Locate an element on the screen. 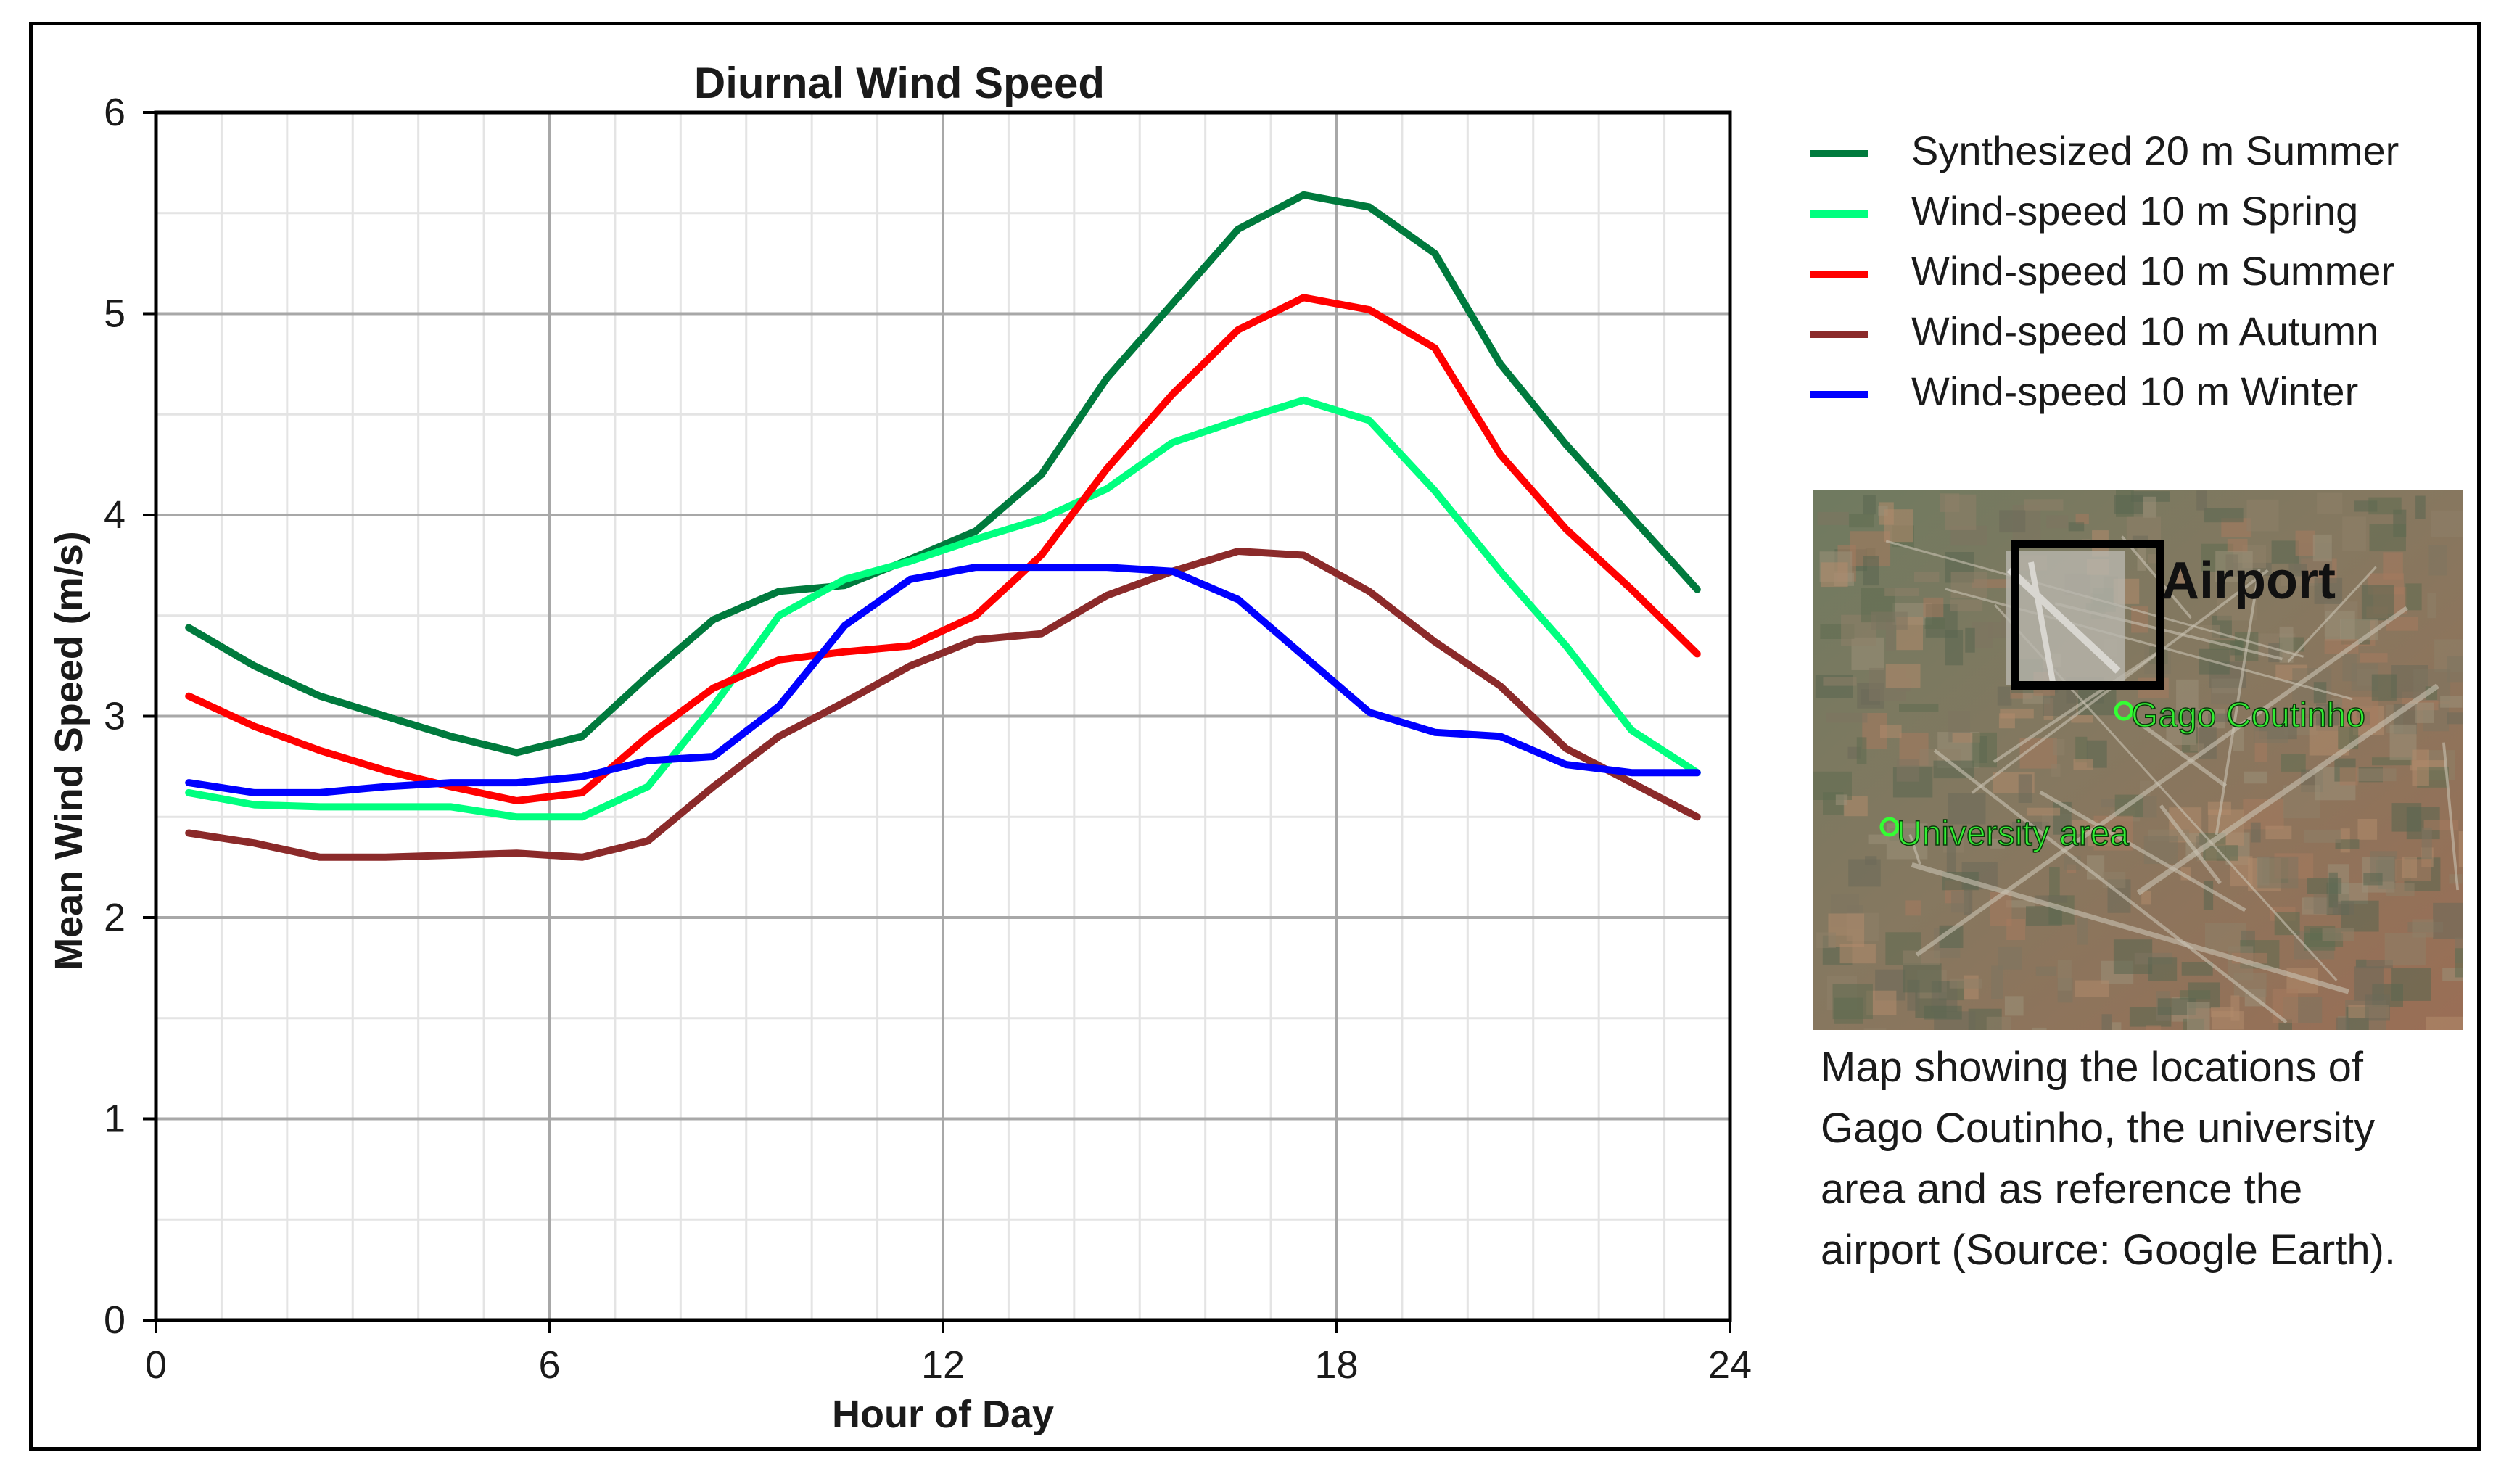  caption-line-3: area and as reference the is located at coordinates (2062, 1189).